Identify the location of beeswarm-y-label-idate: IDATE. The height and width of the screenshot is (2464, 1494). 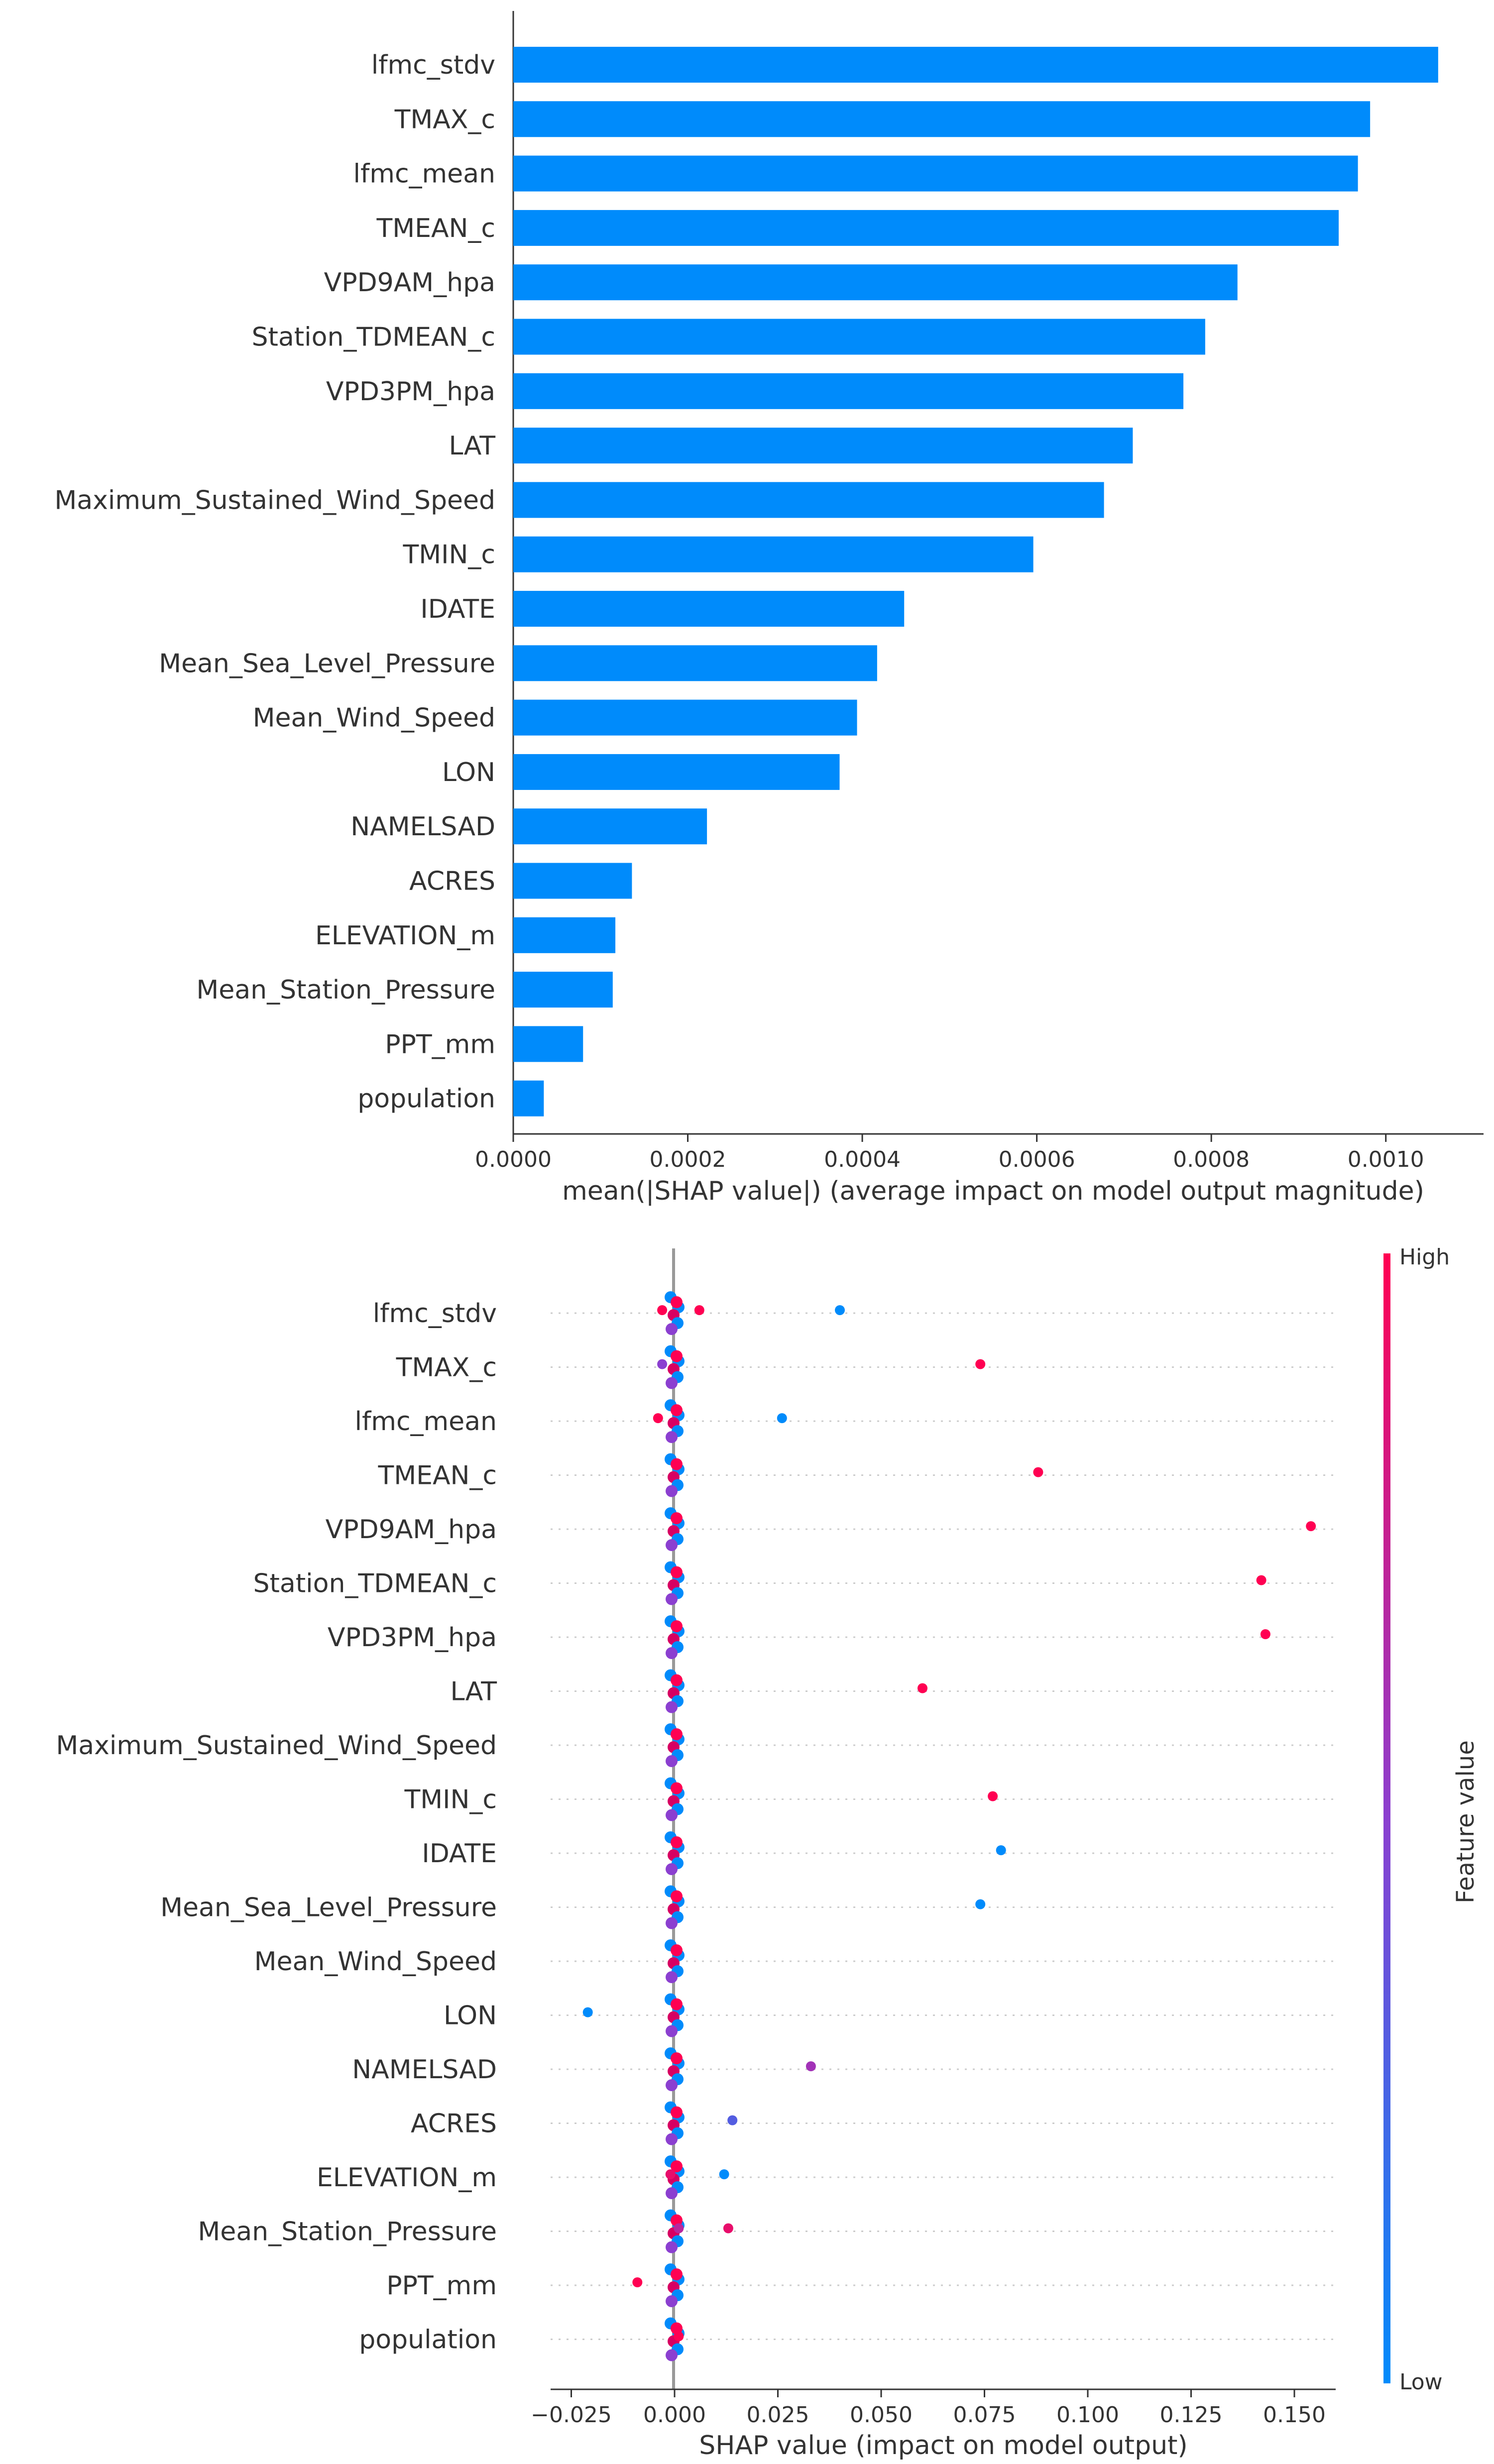
(460, 1854).